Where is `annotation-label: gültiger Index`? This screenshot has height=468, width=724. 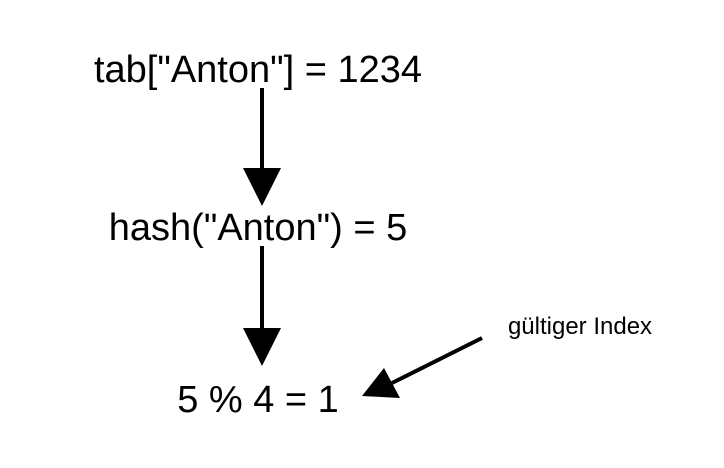
annotation-label: gültiger Index is located at coordinates (580, 326).